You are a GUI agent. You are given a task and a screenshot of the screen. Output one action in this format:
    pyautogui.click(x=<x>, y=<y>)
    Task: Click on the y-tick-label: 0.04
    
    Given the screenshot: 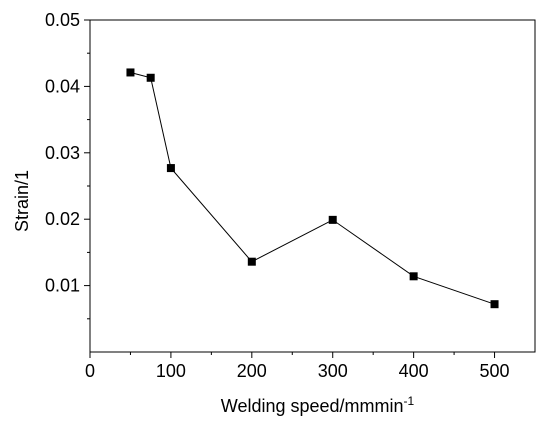 What is the action you would take?
    pyautogui.click(x=62, y=86)
    